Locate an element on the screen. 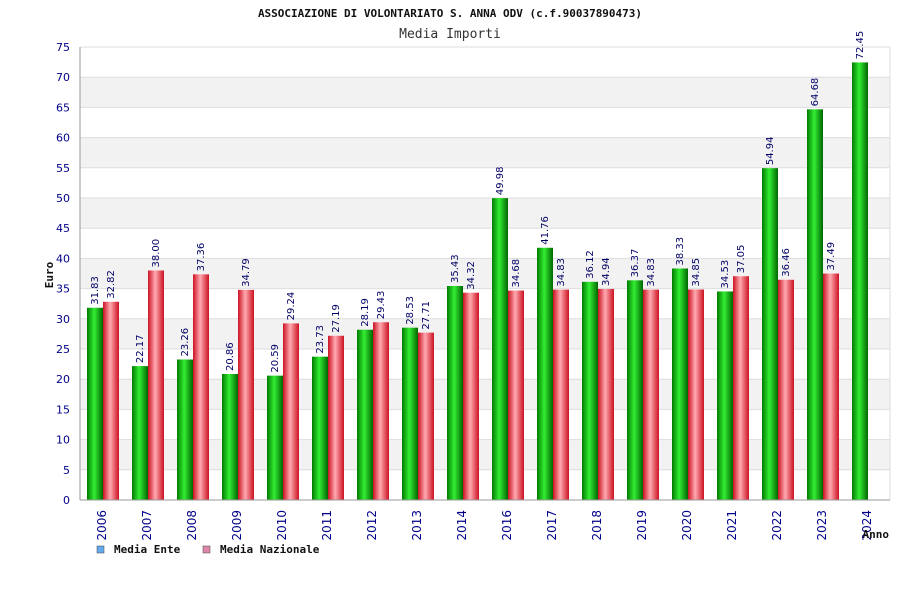 The image size is (900, 600). x-tick-label: 2024 is located at coordinates (867, 525).